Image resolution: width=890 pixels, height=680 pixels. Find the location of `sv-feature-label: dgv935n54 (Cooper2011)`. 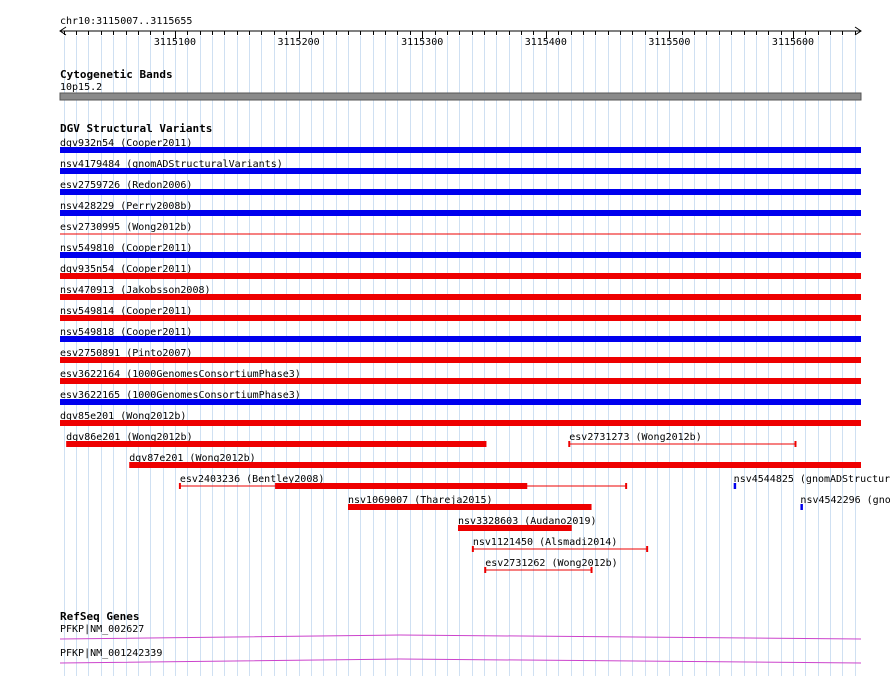

sv-feature-label: dgv935n54 (Cooper2011) is located at coordinates (126, 269).